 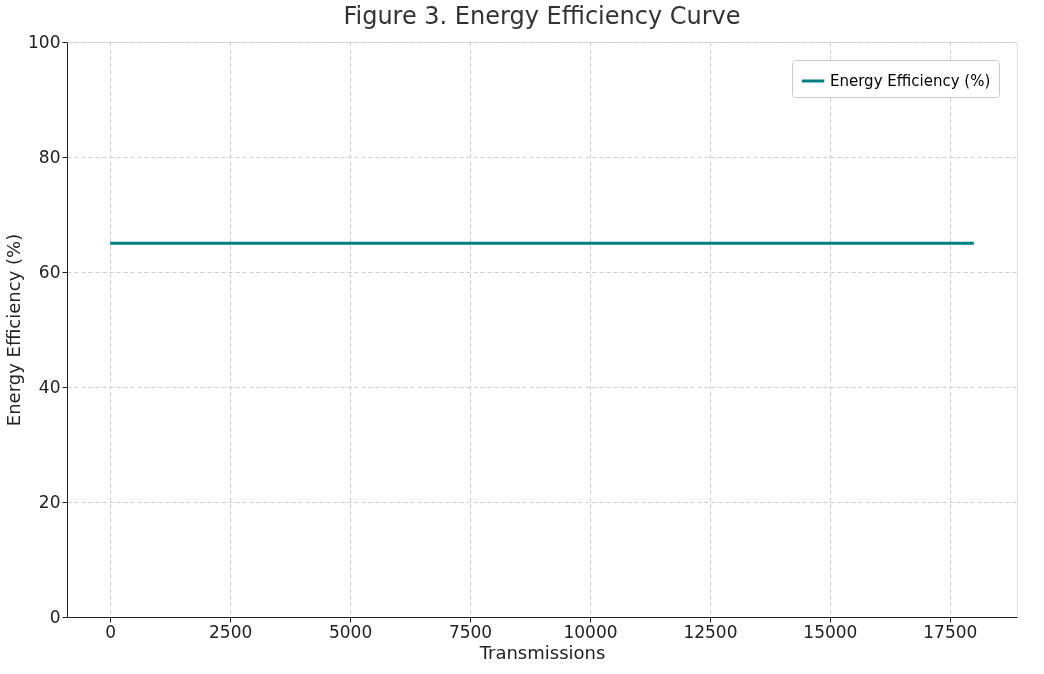 What do you see at coordinates (710, 631) in the screenshot?
I see `x-tick-label: 12500` at bounding box center [710, 631].